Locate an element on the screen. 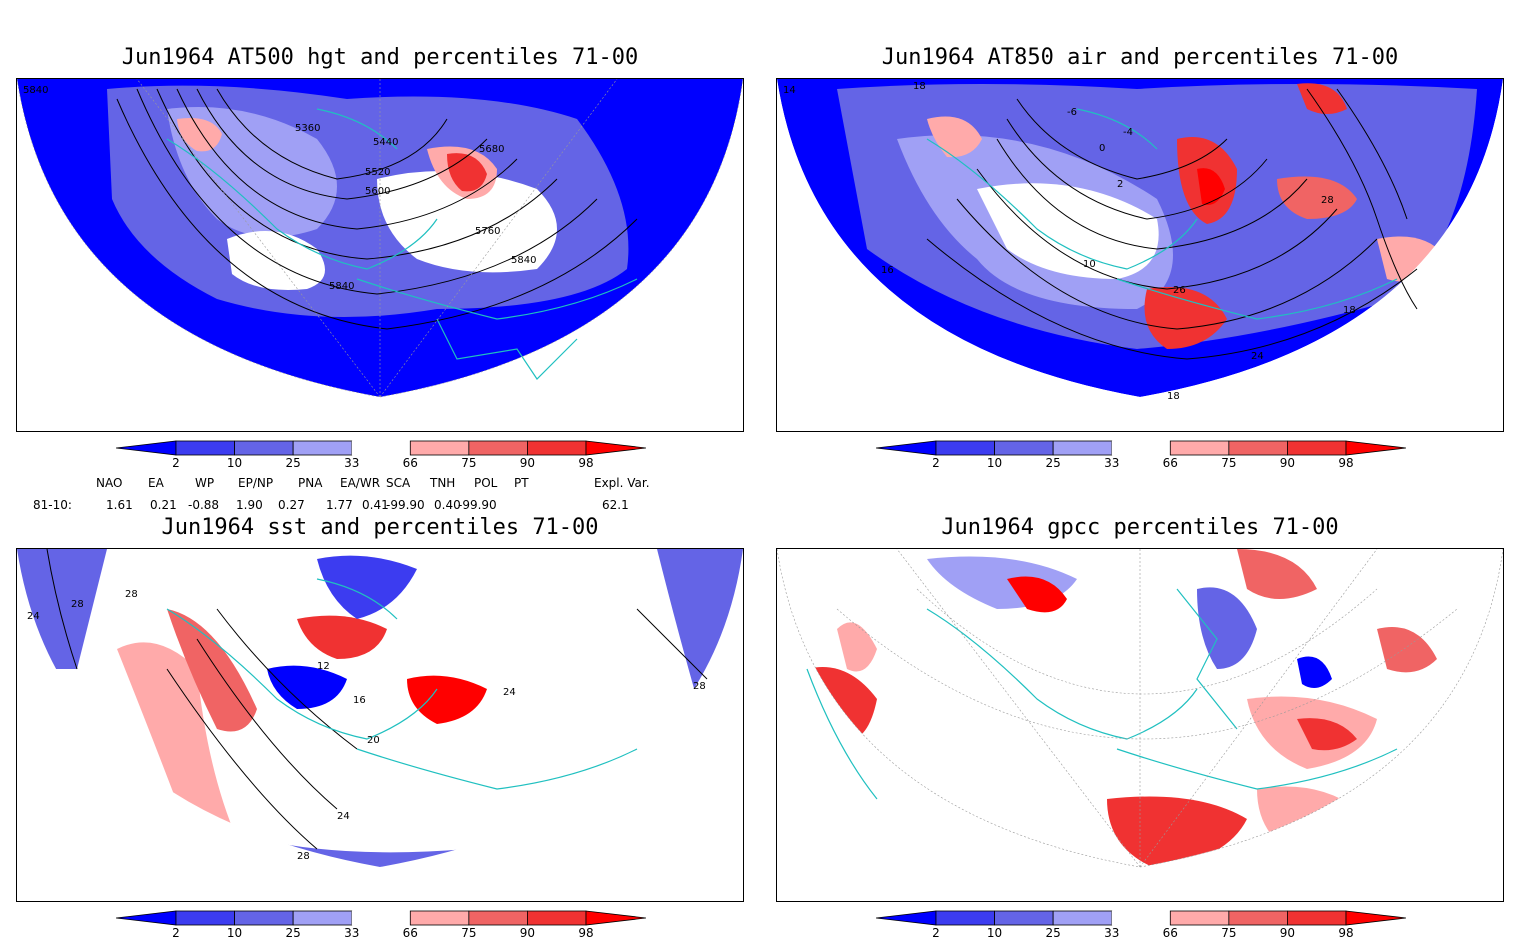 Image resolution: width=1520 pixels, height=940 pixels. index-header-eawr: EA/WR is located at coordinates (360, 483).